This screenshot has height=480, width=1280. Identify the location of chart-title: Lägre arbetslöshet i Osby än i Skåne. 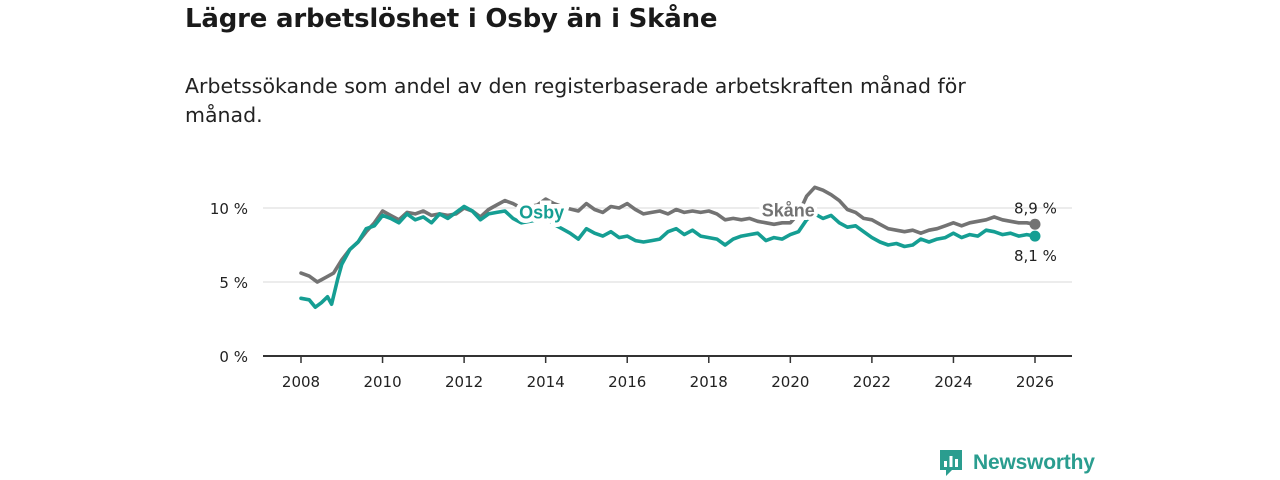
(451, 19).